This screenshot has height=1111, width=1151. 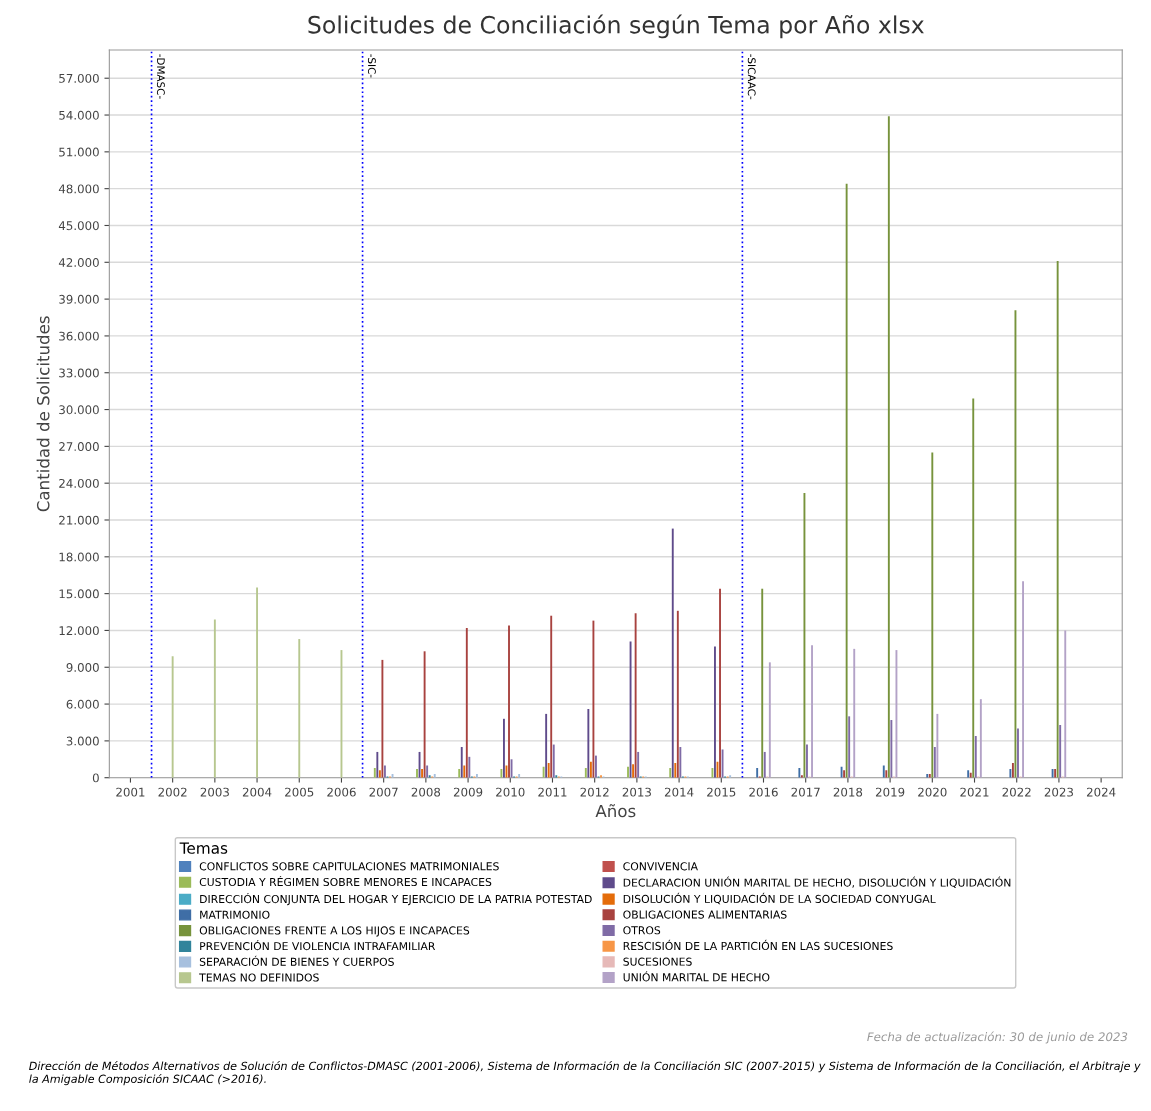 I want to click on y-tick-label: 54.000, so click(x=79, y=115).